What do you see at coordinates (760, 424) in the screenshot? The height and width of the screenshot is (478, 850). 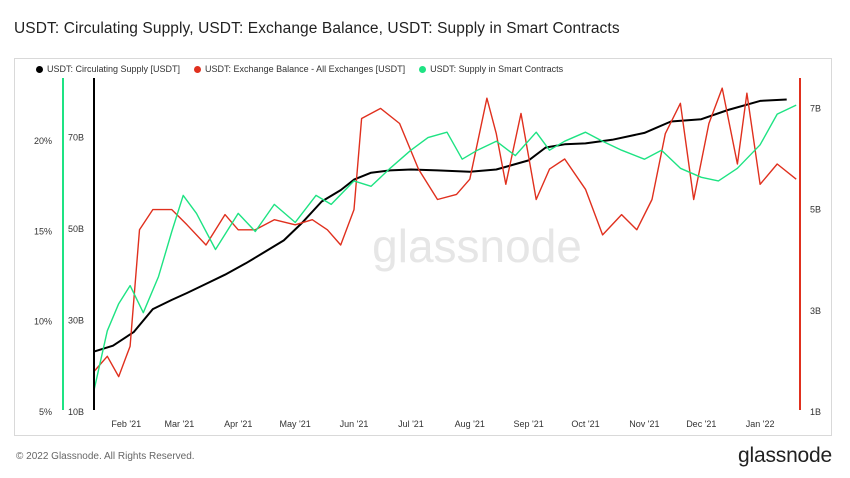 I see `x-tick-label: Jan '22` at bounding box center [760, 424].